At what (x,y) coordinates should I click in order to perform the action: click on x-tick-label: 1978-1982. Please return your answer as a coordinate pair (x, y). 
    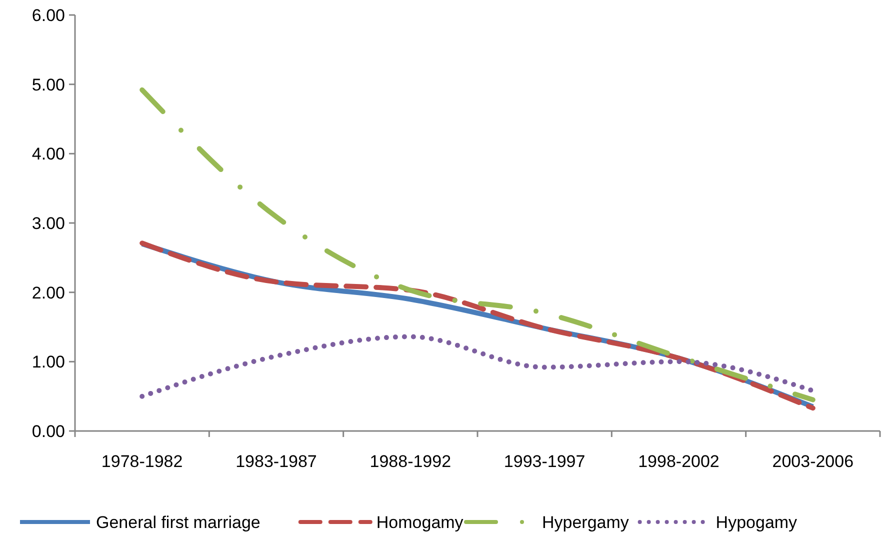
    Looking at the image, I should click on (142, 461).